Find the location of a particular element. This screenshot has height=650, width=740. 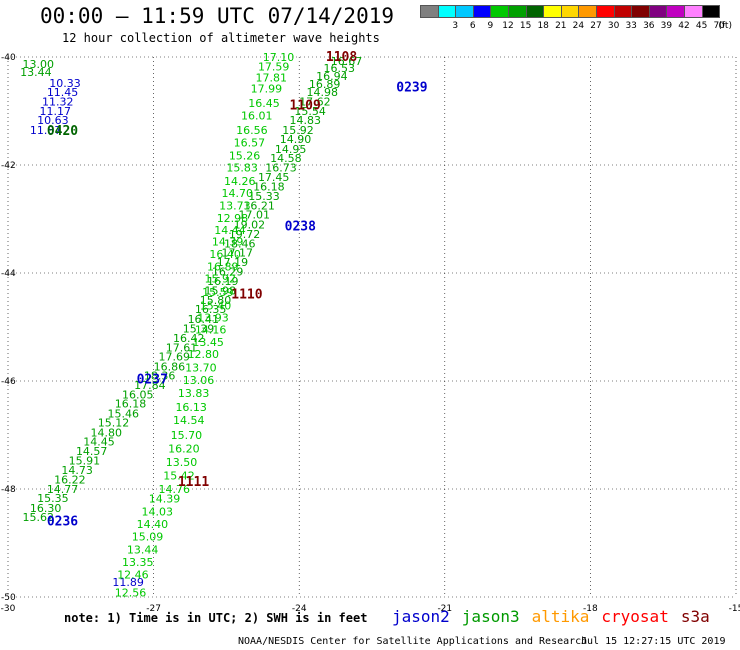

swh-label: 16.89 is located at coordinates (223, 267).